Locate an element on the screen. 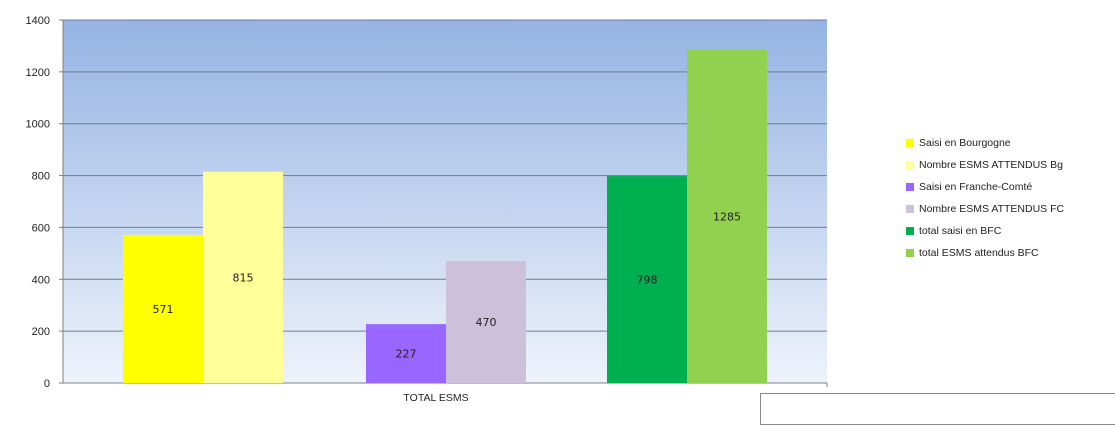  y-tick-label: 1000 is located at coordinates (38, 125).